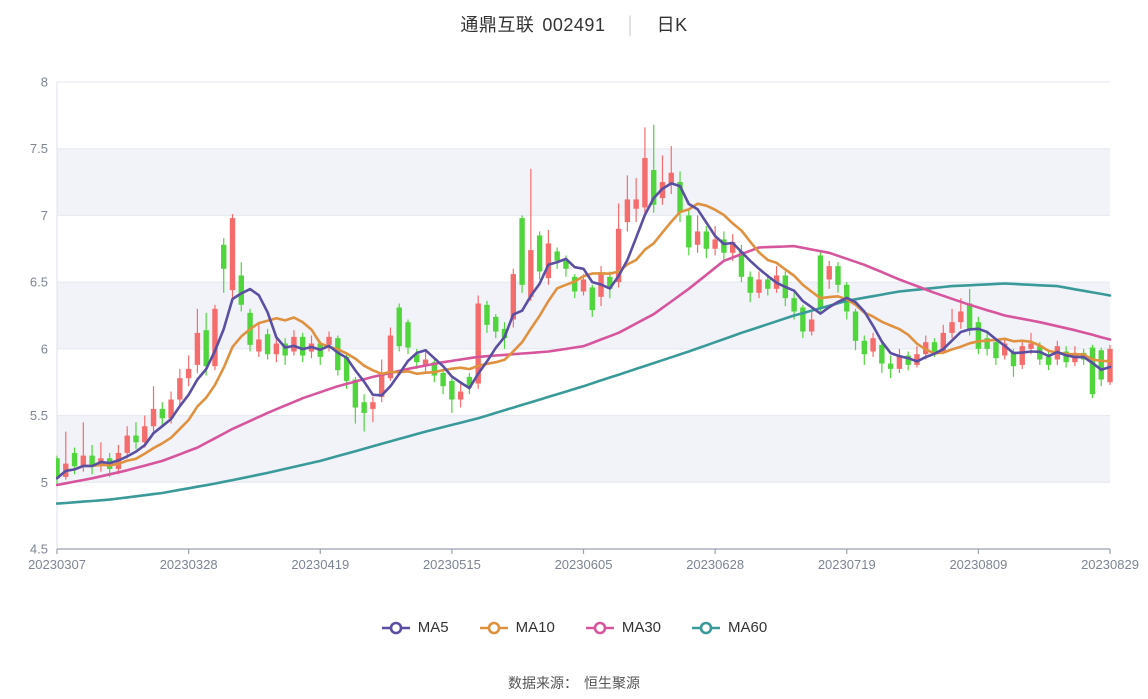  I want to click on ma5-legend-icon, so click(395, 627).